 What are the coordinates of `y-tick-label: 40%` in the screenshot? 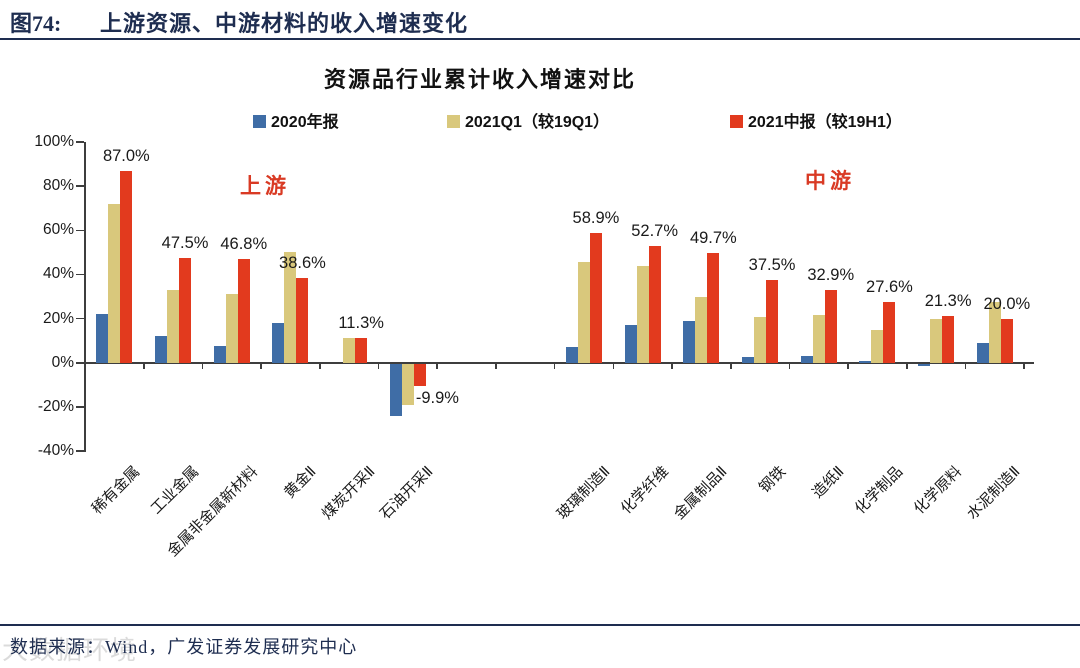 It's located at (58, 274).